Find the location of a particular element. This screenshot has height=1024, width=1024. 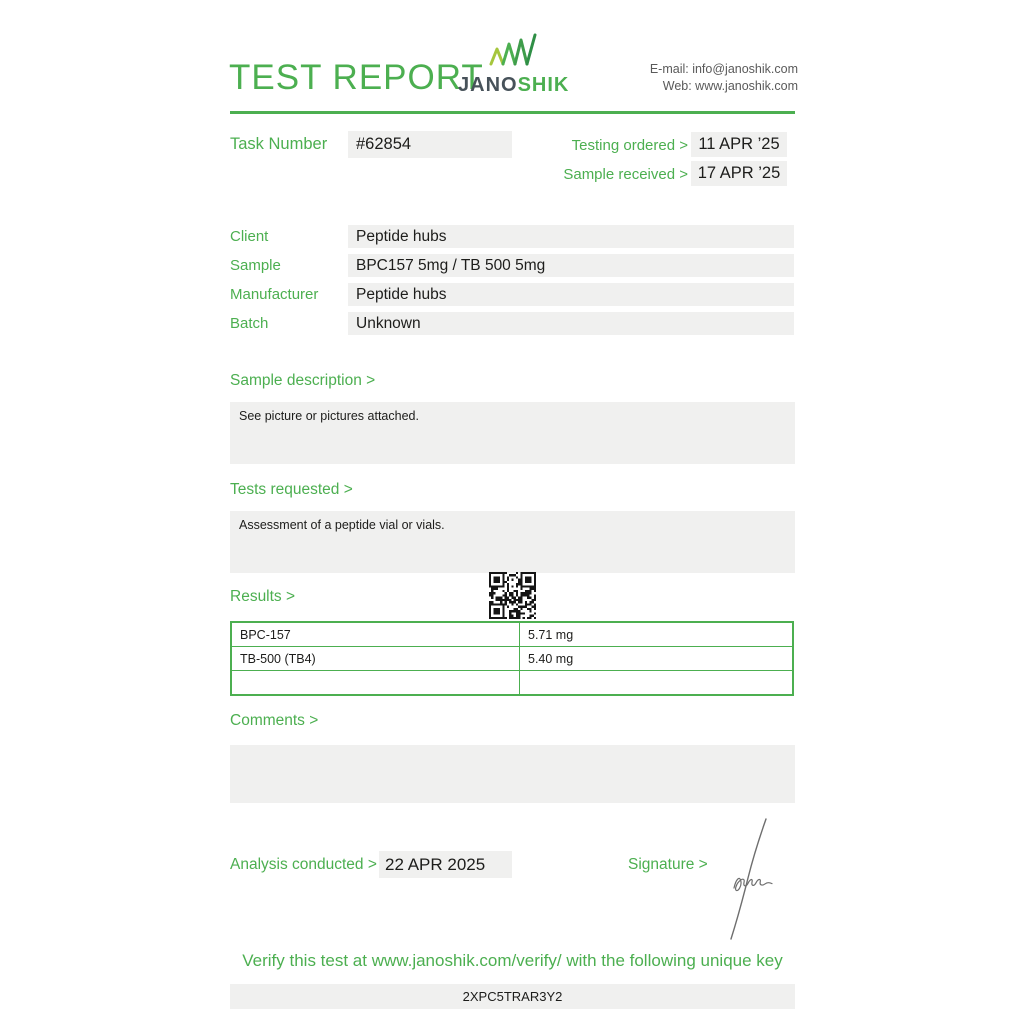

client-value: Peptide hubs is located at coordinates (571, 236).